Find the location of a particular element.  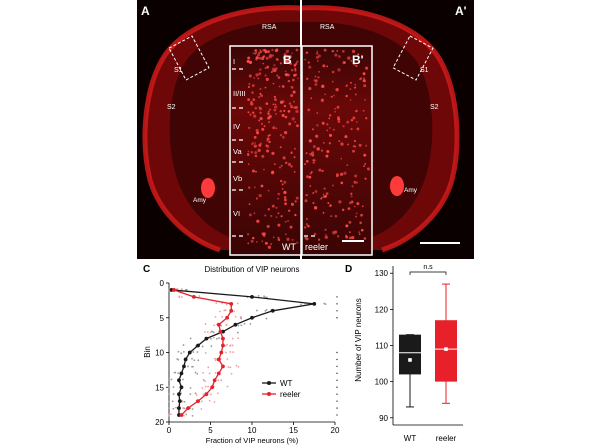

label-s1-right: S1 is located at coordinates (424, 70).